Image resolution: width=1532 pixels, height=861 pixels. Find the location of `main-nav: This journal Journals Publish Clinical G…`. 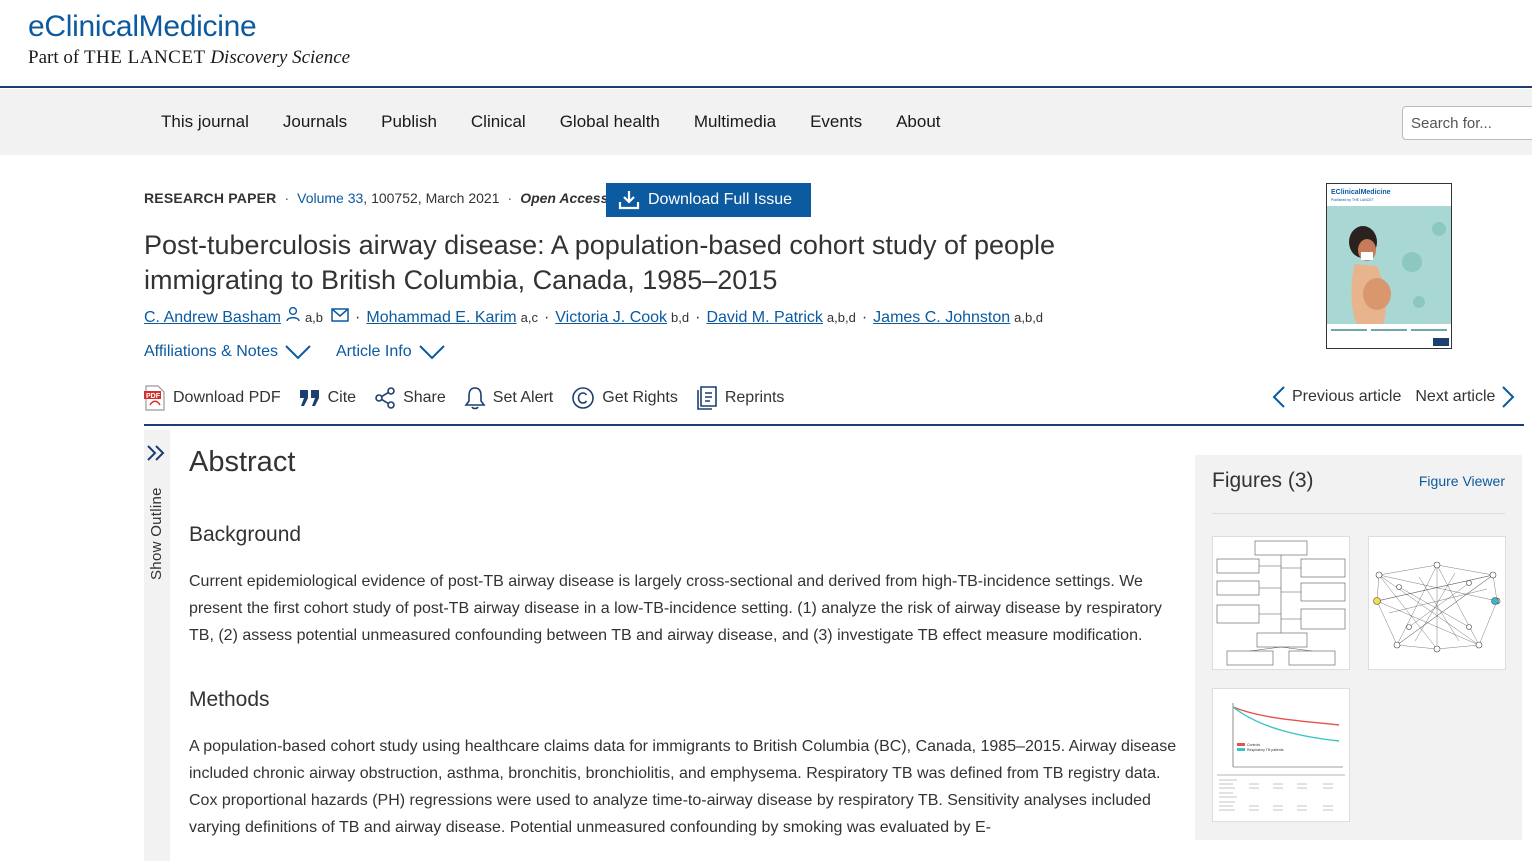

main-nav: This journal Journals Publish Clinical G… is located at coordinates (766, 122).